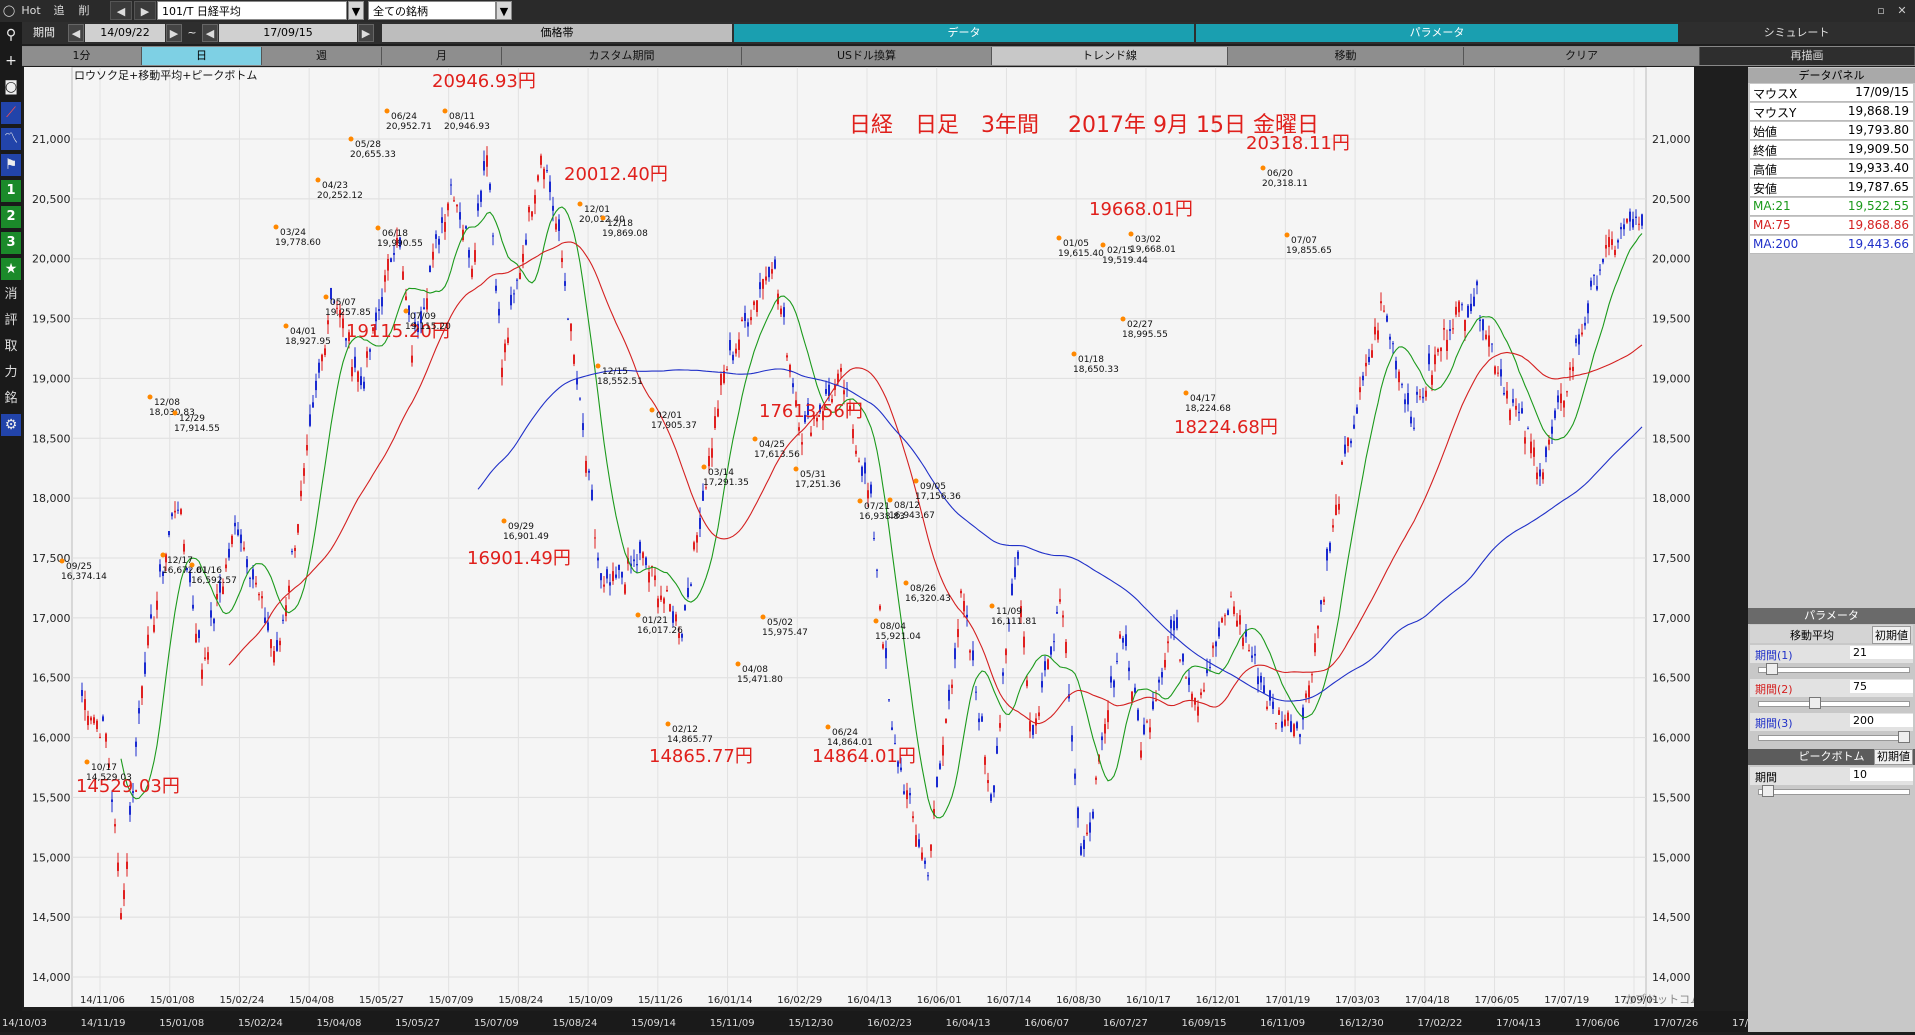 Image resolution: width=1915 pixels, height=1035 pixels. I want to click on range-start-field: 14/09/22, so click(125, 33).